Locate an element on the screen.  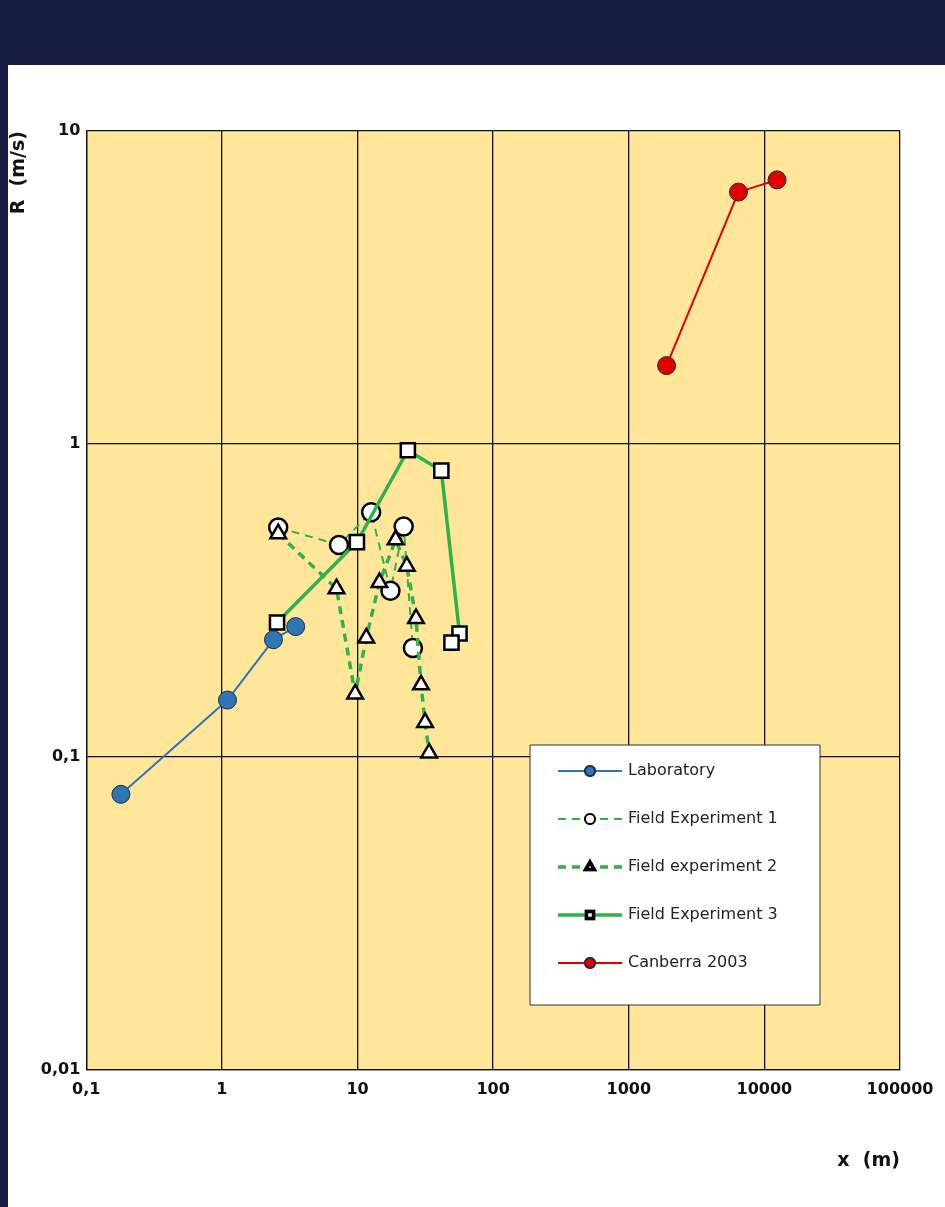
x-tick-label: 1000 is located at coordinates (629, 1088).